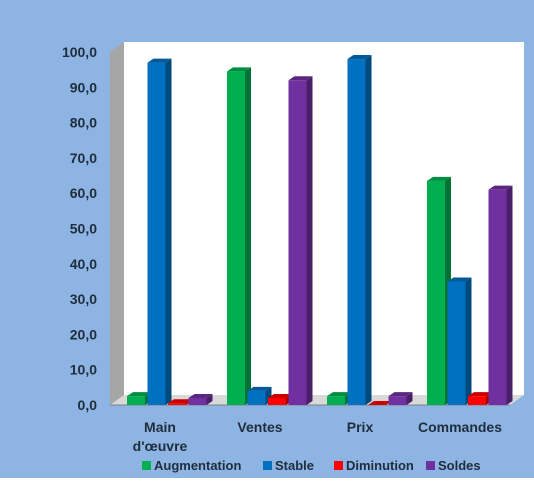  What do you see at coordinates (380, 465) in the screenshot?
I see `legend-label: Diminution` at bounding box center [380, 465].